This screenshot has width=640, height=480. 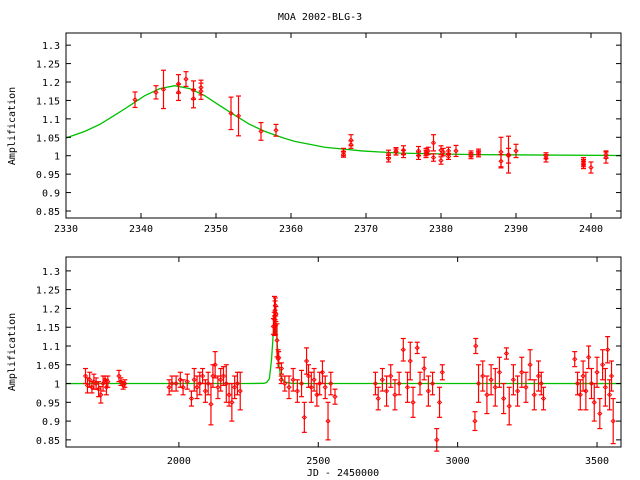 I want to click on y-tick-label: 1.25, so click(x=48, y=65).